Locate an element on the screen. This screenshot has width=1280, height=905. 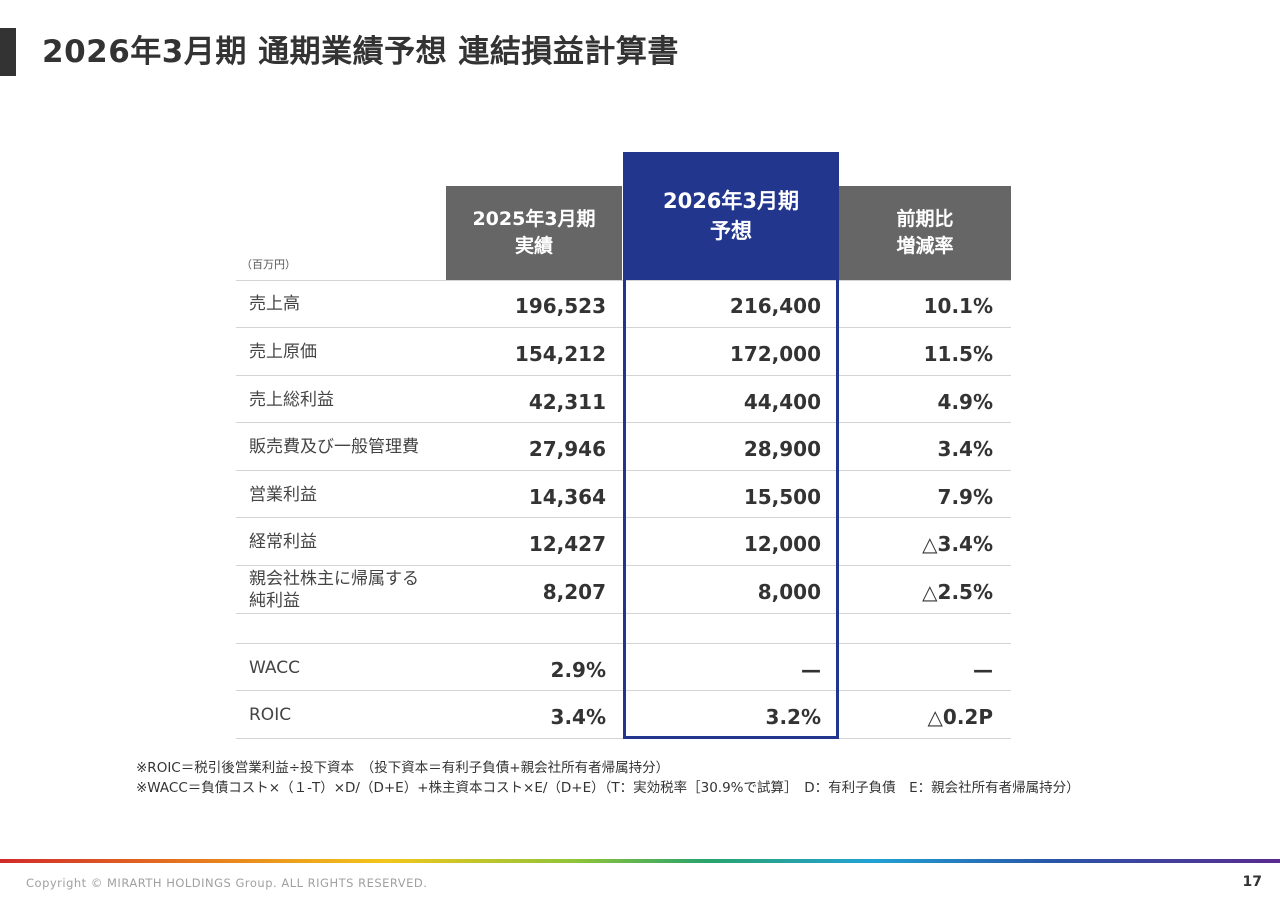
row-label: WACC is located at coordinates (274, 667).